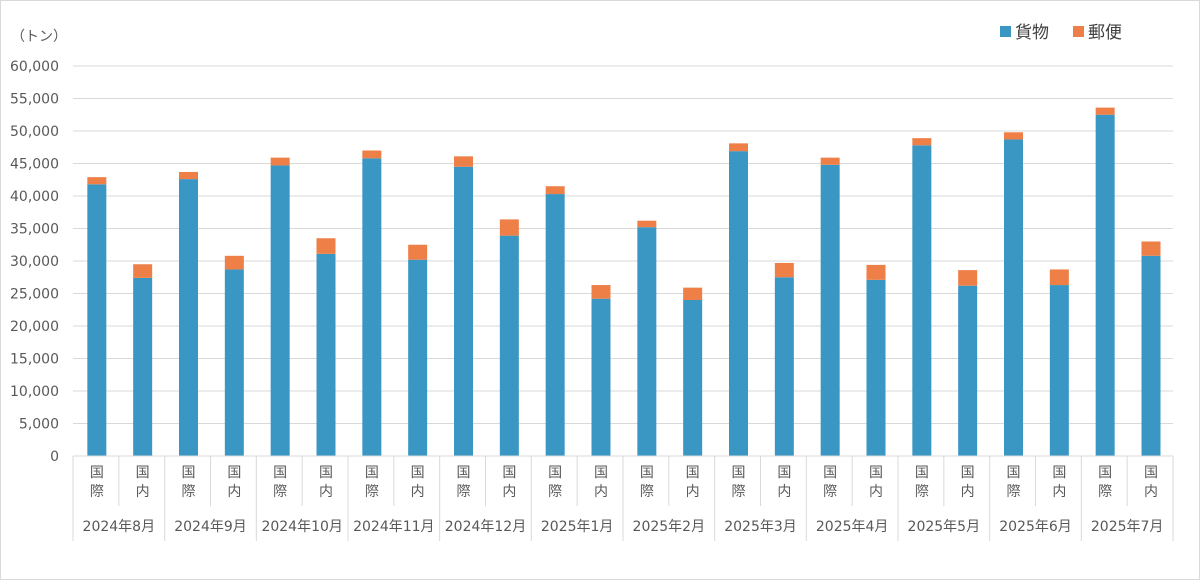 This screenshot has width=1200, height=583. What do you see at coordinates (34, 197) in the screenshot?
I see `y-tick-label: 40,000` at bounding box center [34, 197].